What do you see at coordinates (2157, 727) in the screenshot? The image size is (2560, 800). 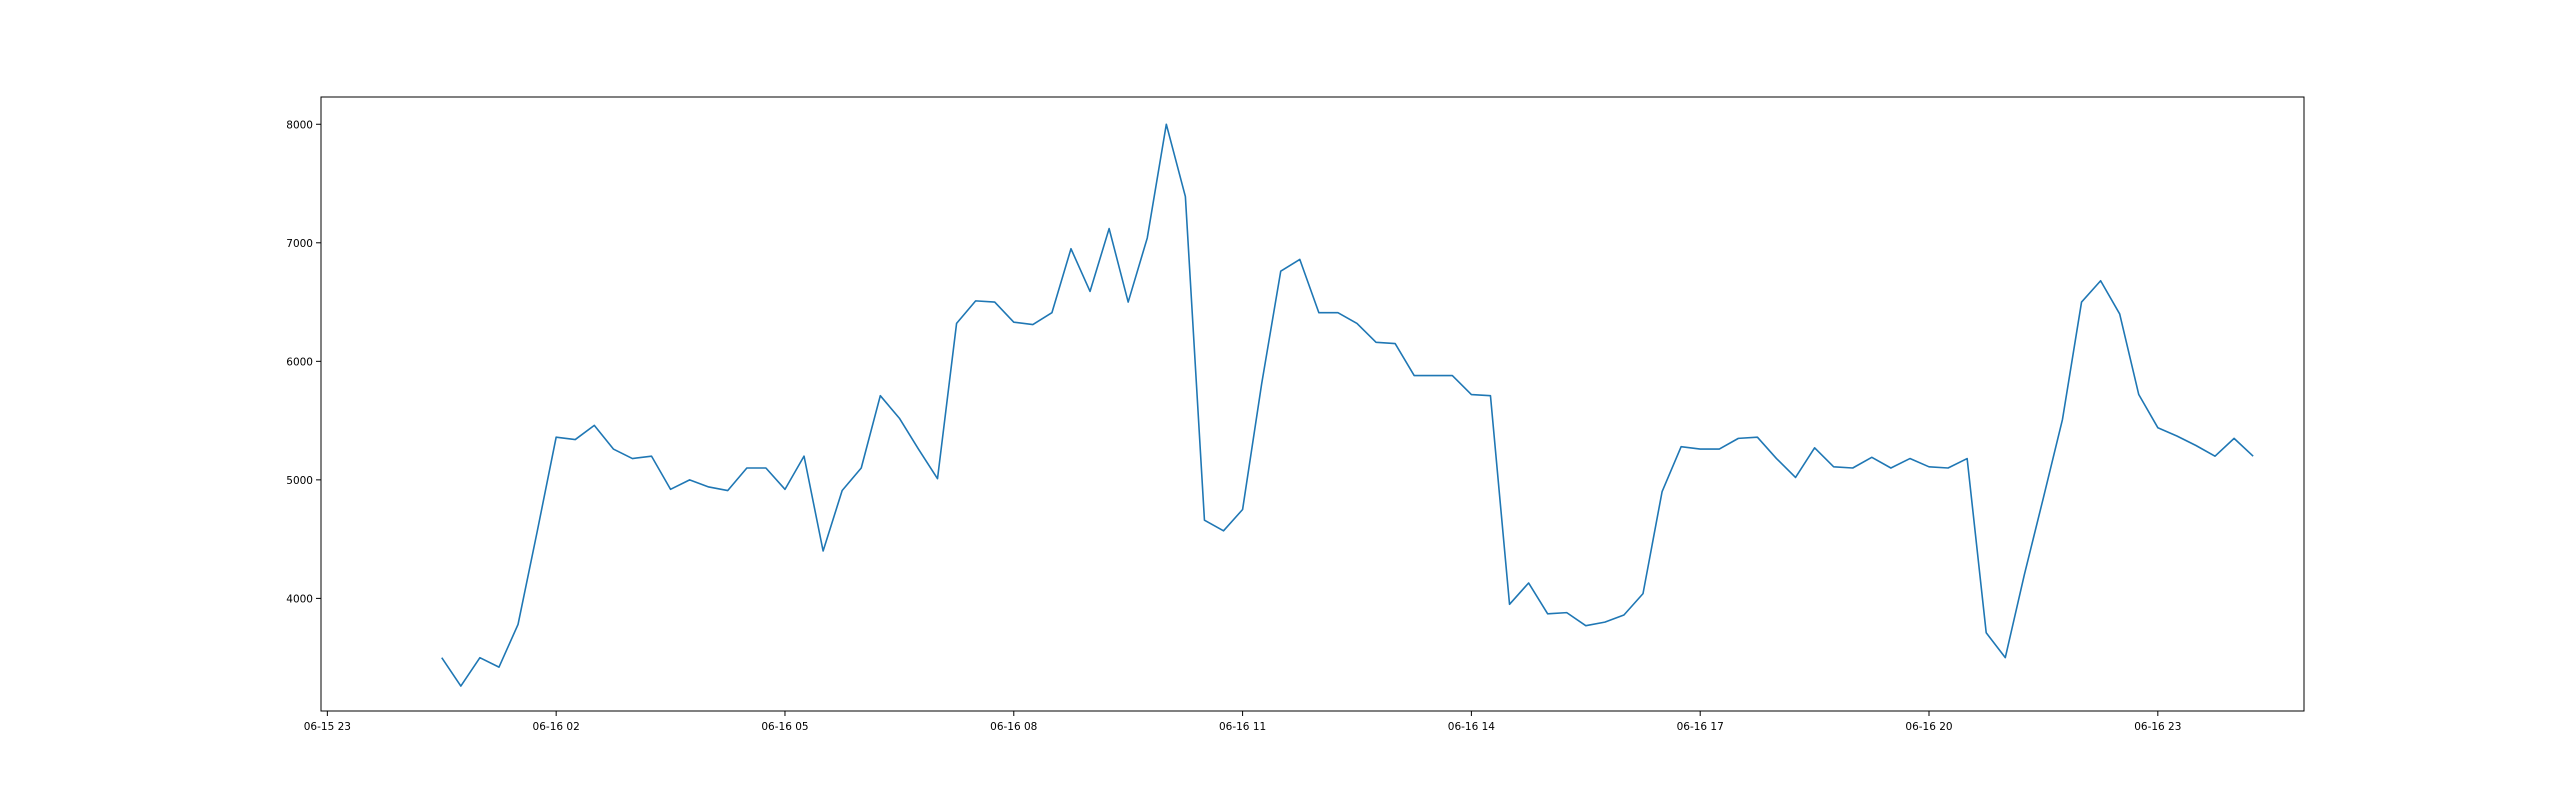 I see `x-tick-label: 06-16 23` at bounding box center [2157, 727].